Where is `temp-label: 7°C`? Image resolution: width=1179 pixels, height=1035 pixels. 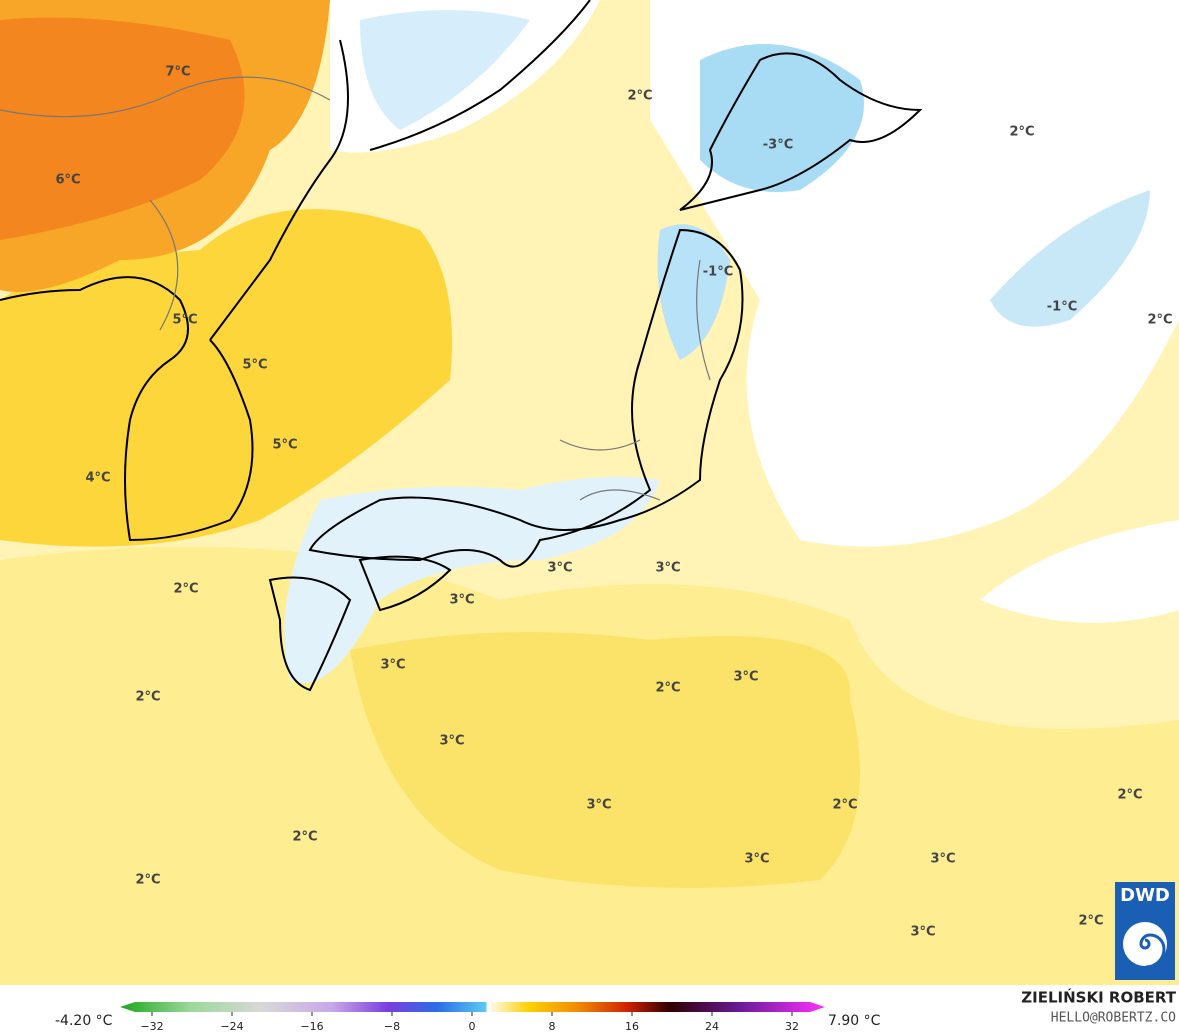 temp-label: 7°C is located at coordinates (177, 72).